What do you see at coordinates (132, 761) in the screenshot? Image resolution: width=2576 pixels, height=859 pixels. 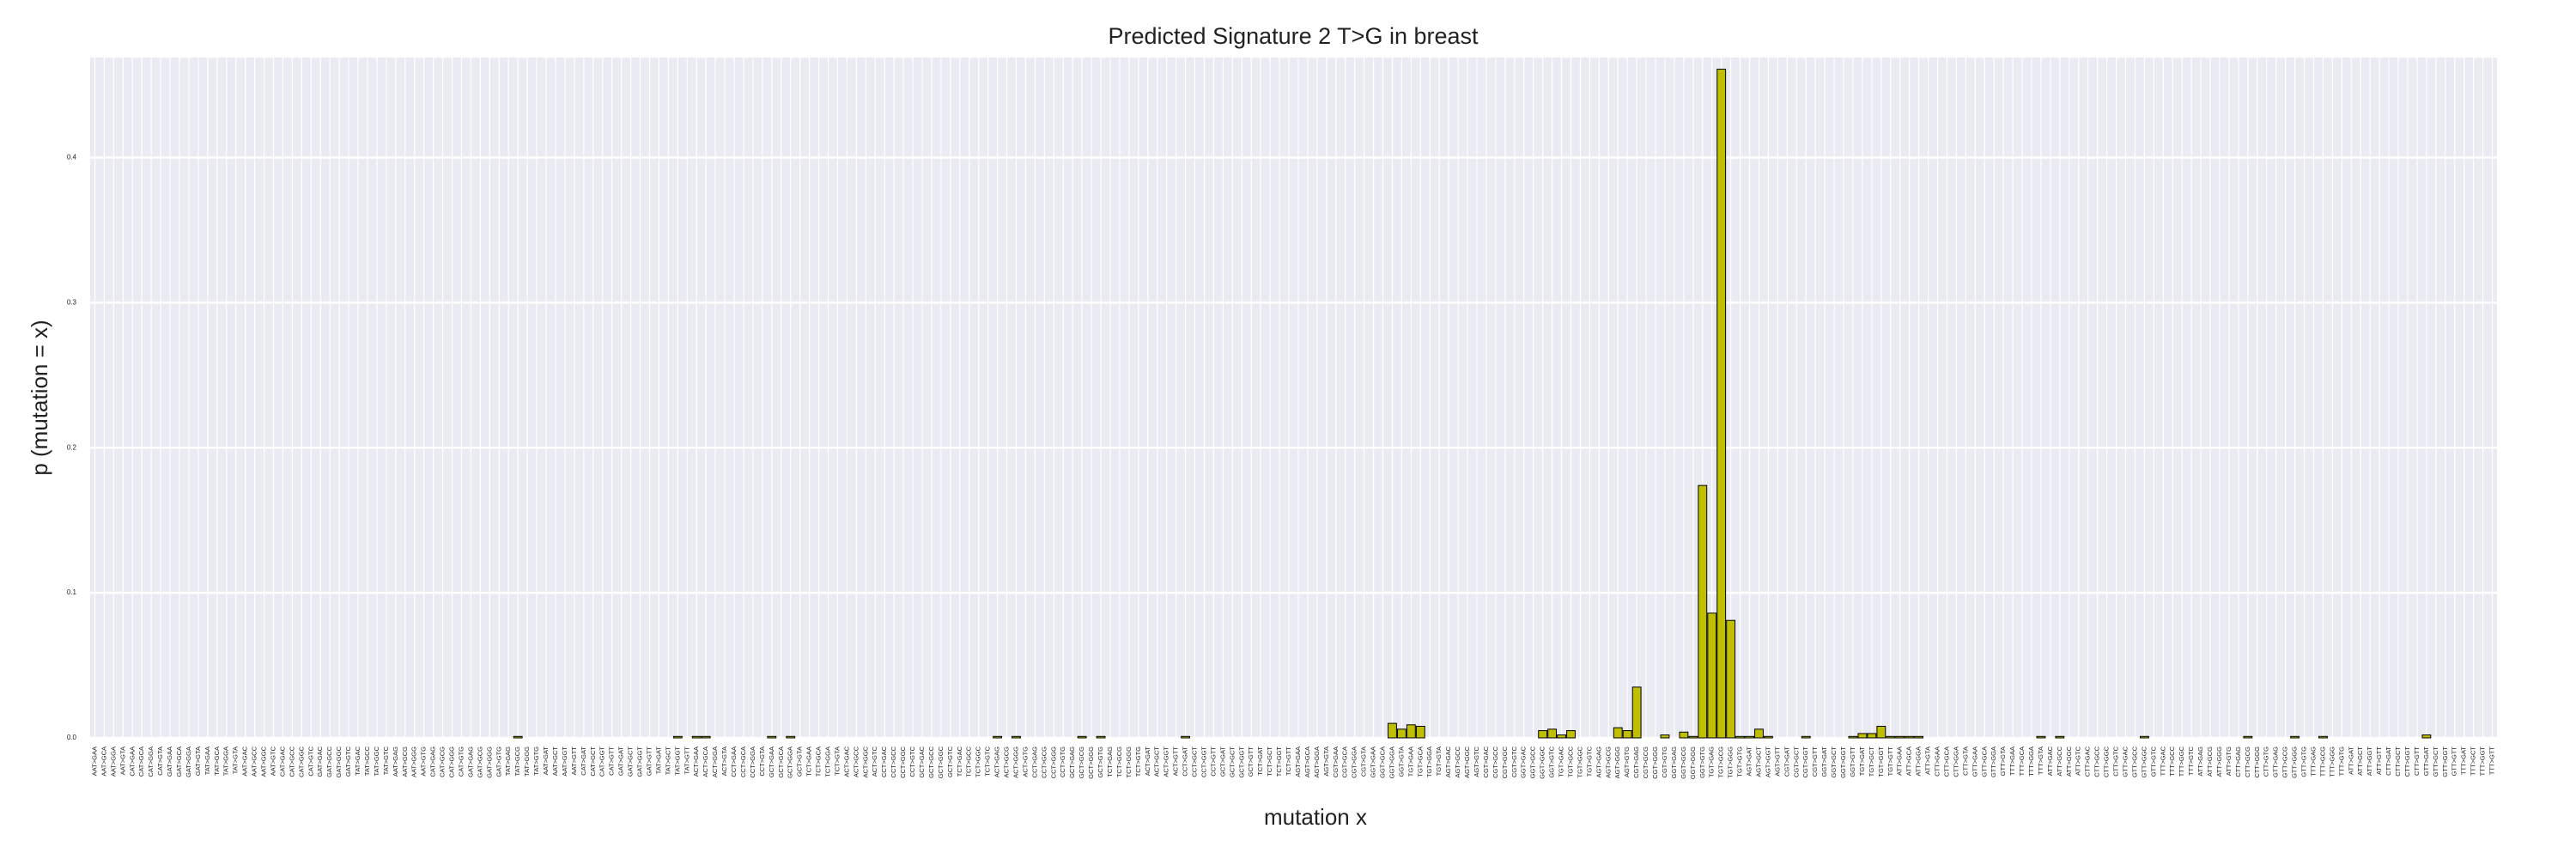 I see `x-tick-label: CAT>GAA` at bounding box center [132, 761].